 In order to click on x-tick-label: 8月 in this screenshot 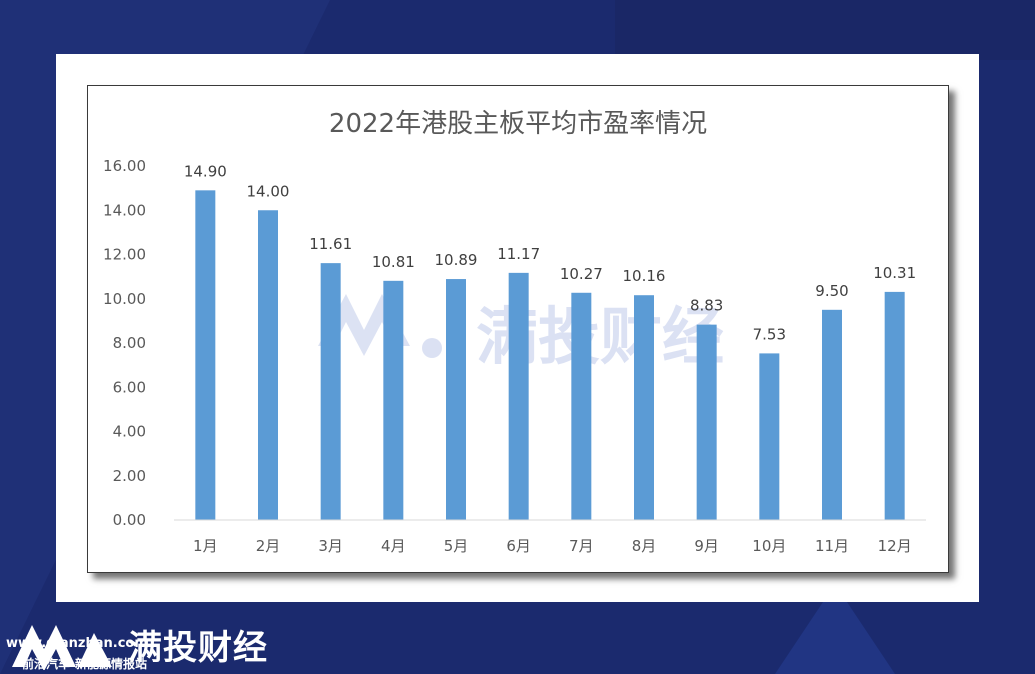, I will do `click(644, 546)`.